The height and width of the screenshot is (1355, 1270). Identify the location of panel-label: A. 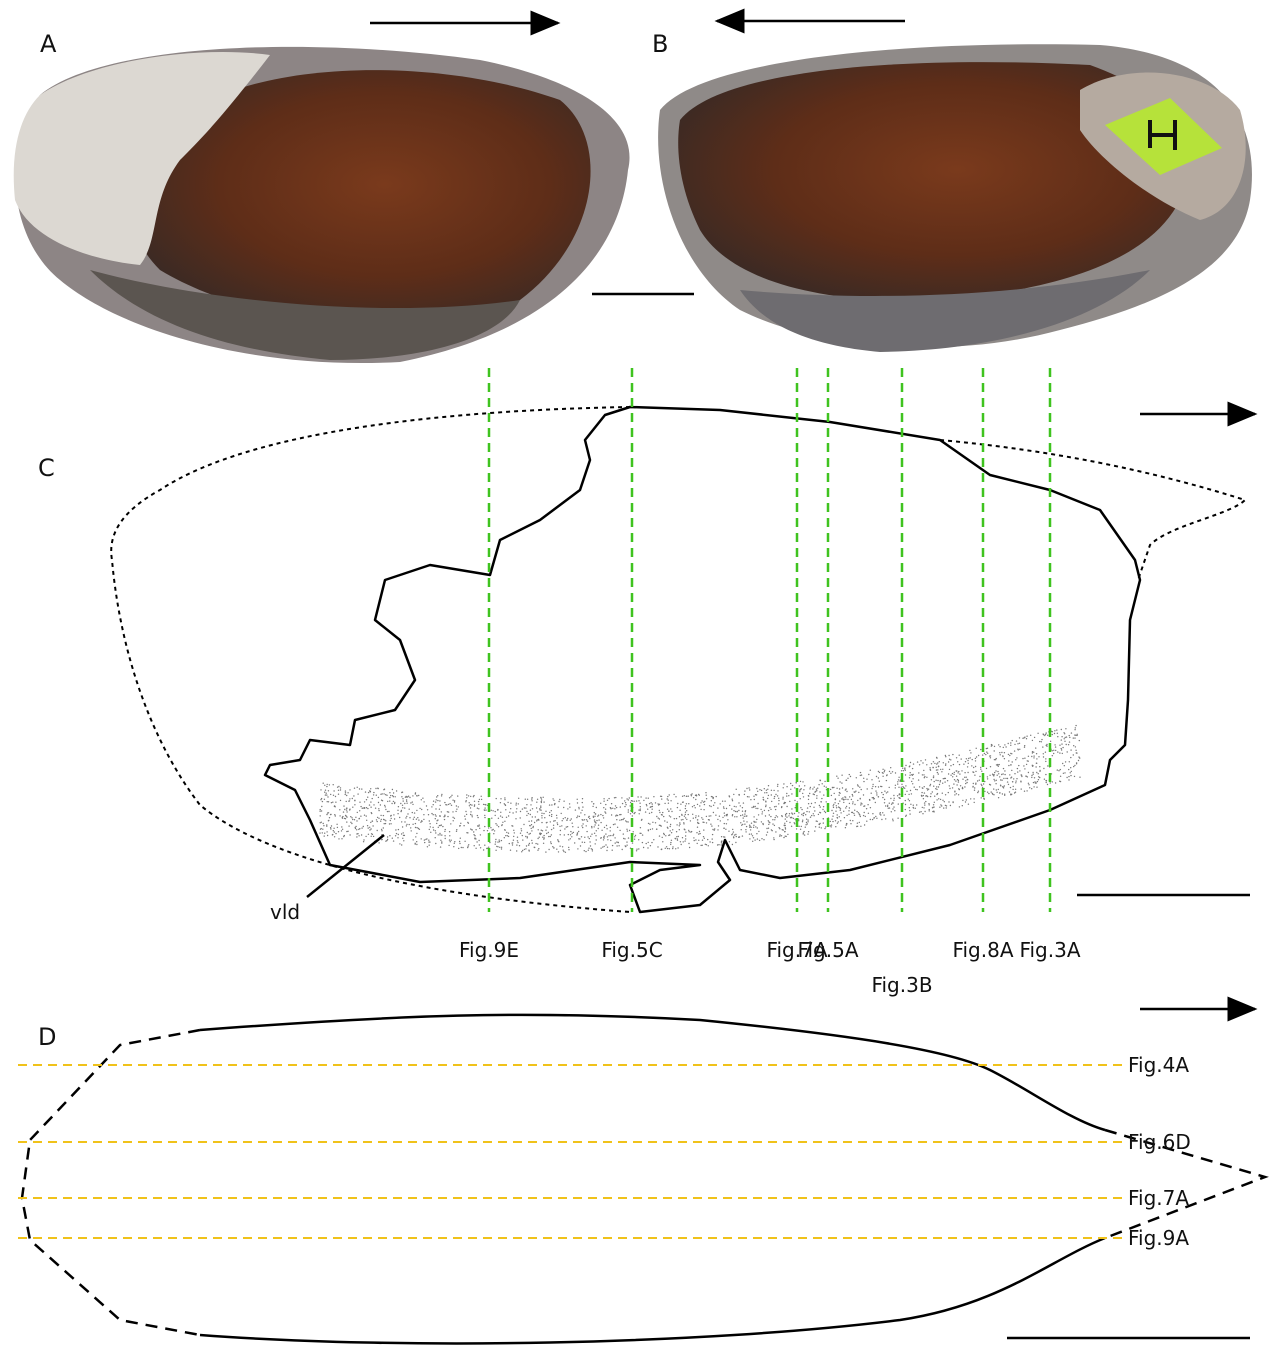
(48, 44).